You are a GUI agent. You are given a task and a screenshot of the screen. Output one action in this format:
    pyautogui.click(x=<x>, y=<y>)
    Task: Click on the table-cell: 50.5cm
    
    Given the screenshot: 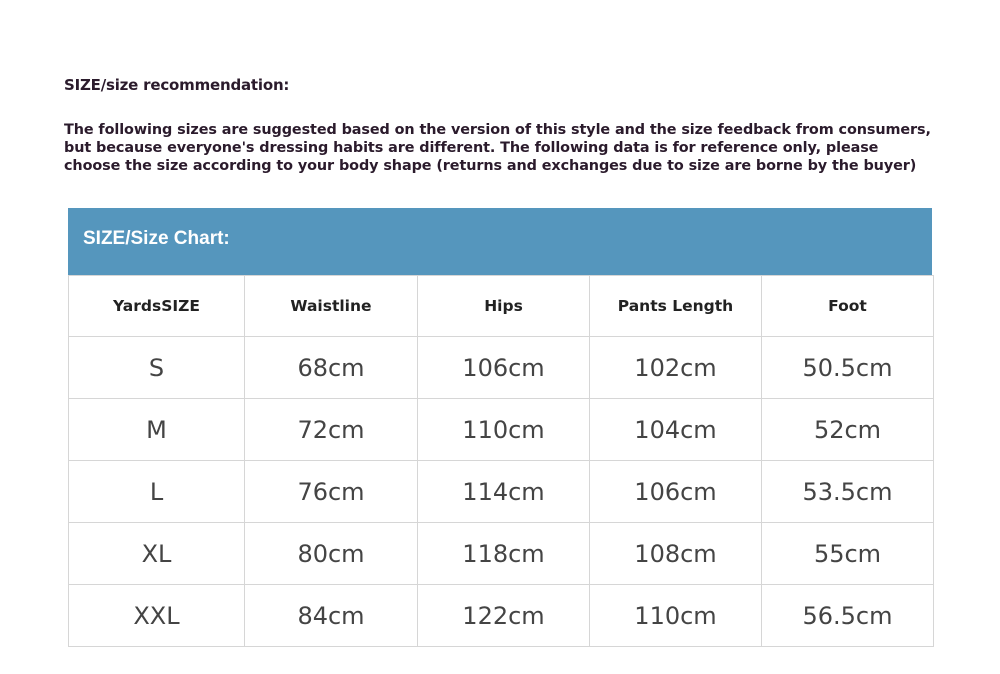 What is the action you would take?
    pyautogui.click(x=847, y=367)
    